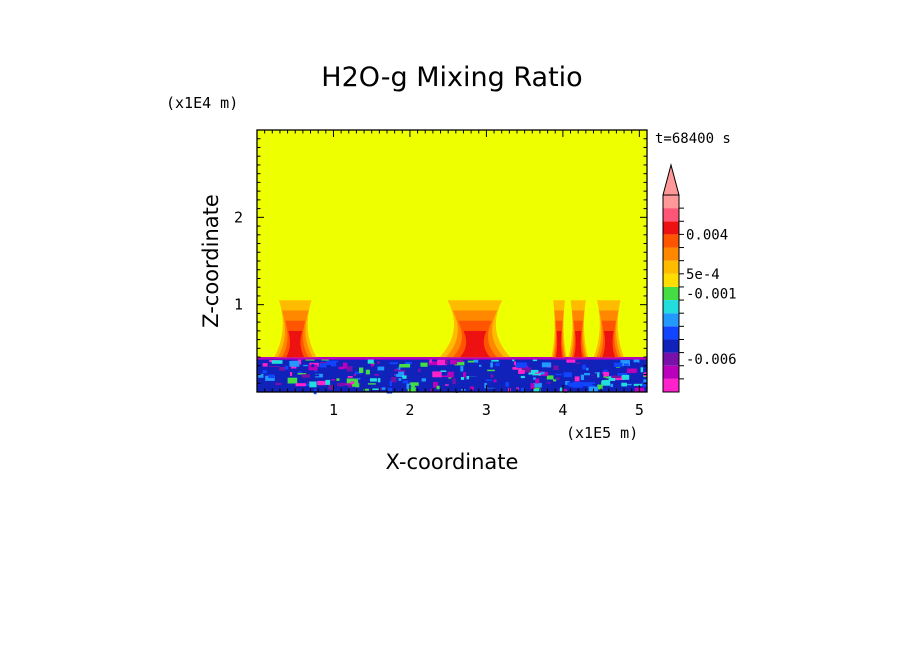 The image size is (904, 654). Describe the element at coordinates (238, 305) in the screenshot. I see `y-tick-label: 1` at that location.